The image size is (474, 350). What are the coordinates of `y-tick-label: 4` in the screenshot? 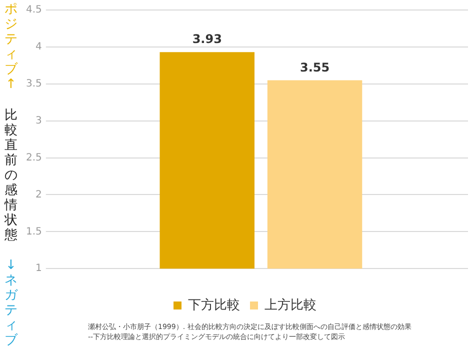 It's located at (39, 47).